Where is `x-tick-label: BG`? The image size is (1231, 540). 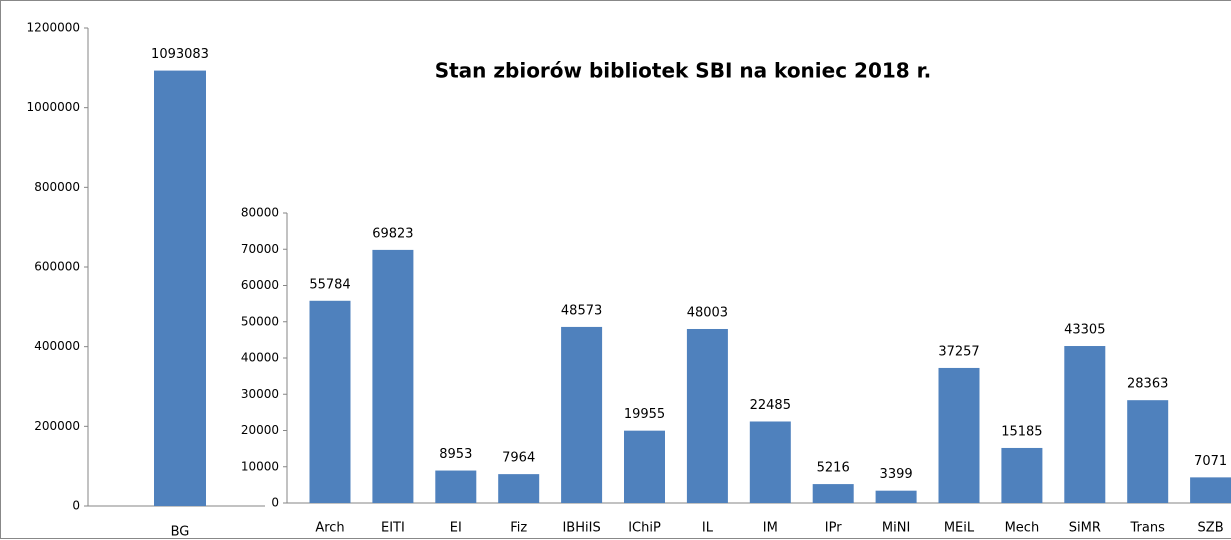 x-tick-label: BG is located at coordinates (180, 532).